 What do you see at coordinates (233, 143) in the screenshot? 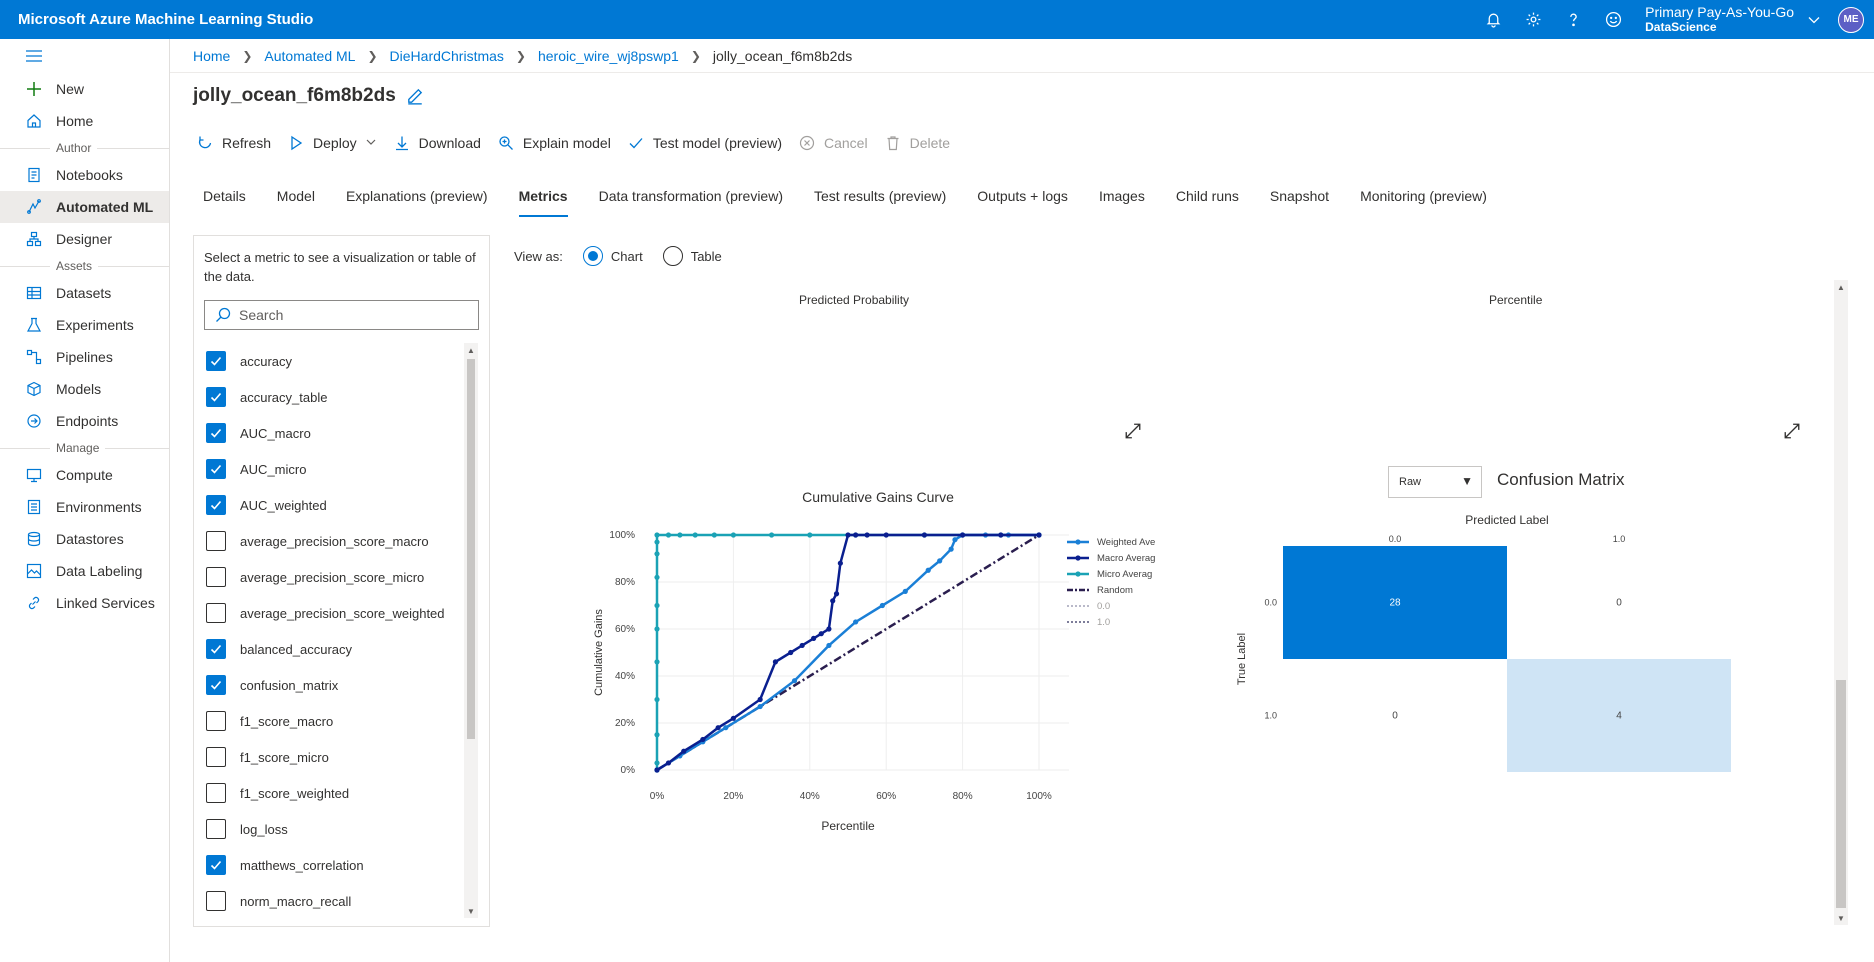
I see `refresh-button: Refresh` at bounding box center [233, 143].